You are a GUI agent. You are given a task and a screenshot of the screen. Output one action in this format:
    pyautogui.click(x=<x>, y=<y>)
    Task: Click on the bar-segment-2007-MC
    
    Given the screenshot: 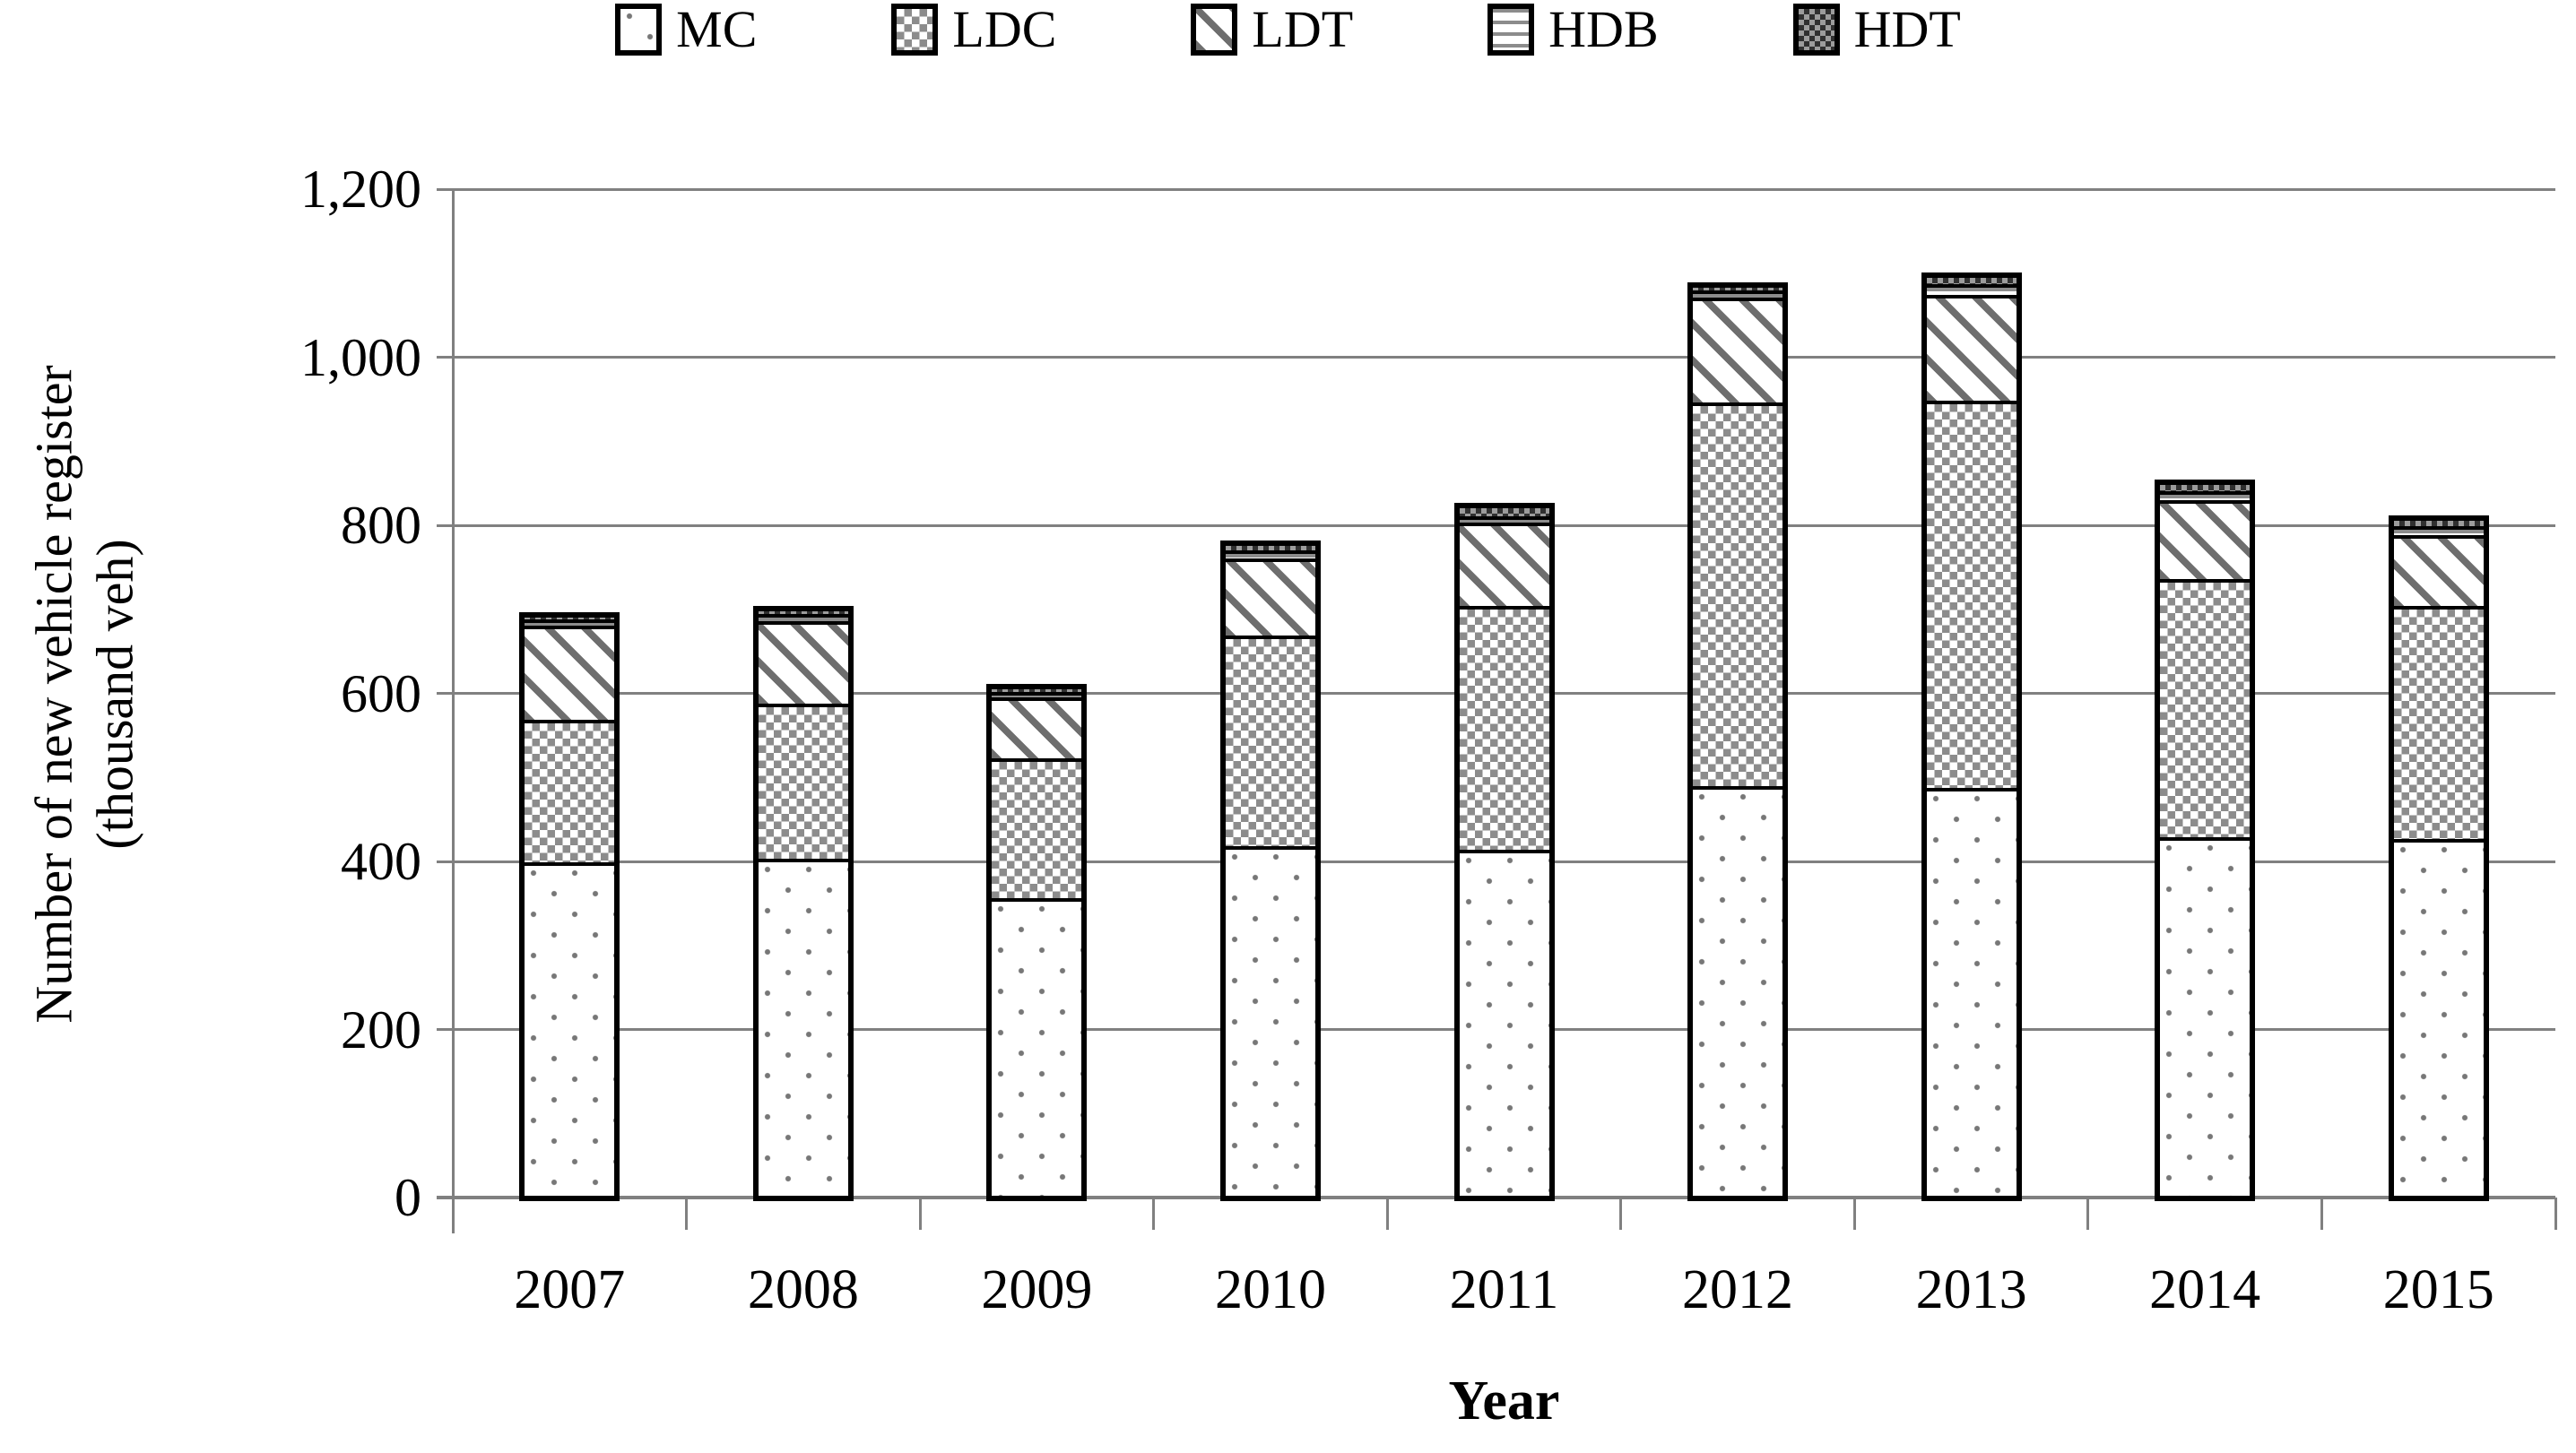 What is the action you would take?
    pyautogui.click(x=570, y=1031)
    